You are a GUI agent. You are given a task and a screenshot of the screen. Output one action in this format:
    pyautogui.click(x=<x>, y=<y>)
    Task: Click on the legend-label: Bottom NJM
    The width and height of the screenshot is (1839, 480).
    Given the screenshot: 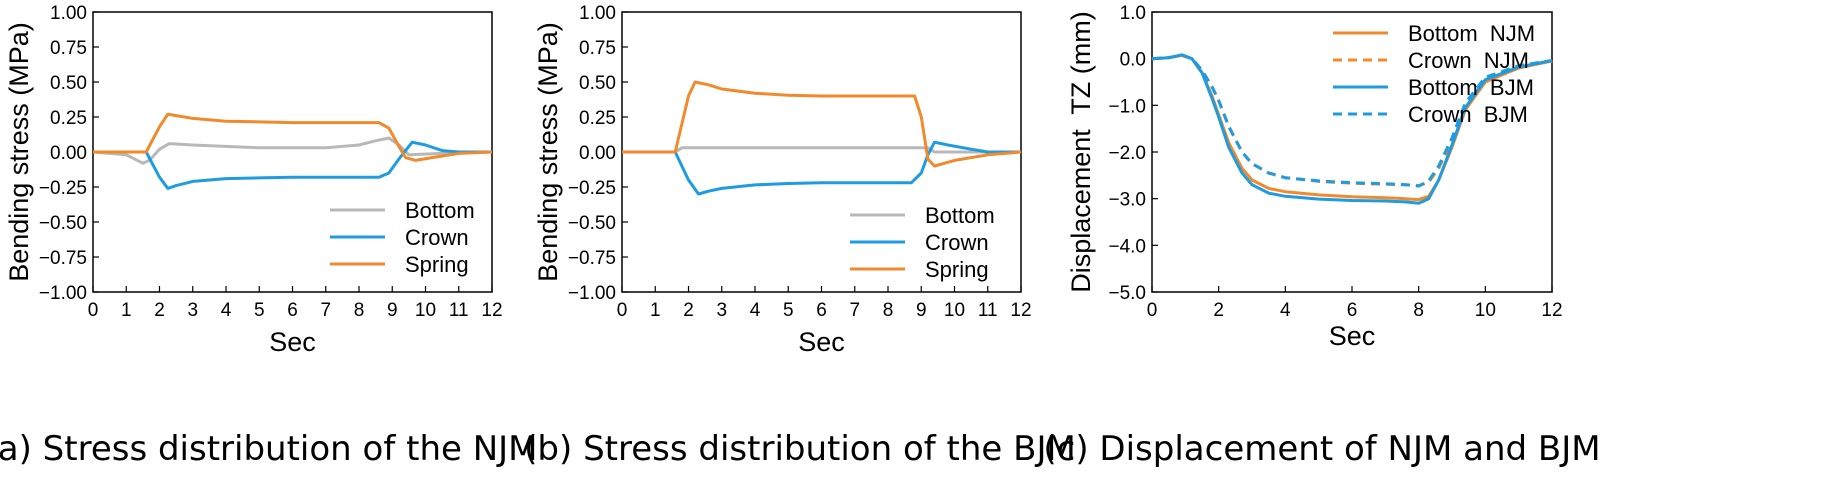 What is the action you would take?
    pyautogui.click(x=1471, y=33)
    